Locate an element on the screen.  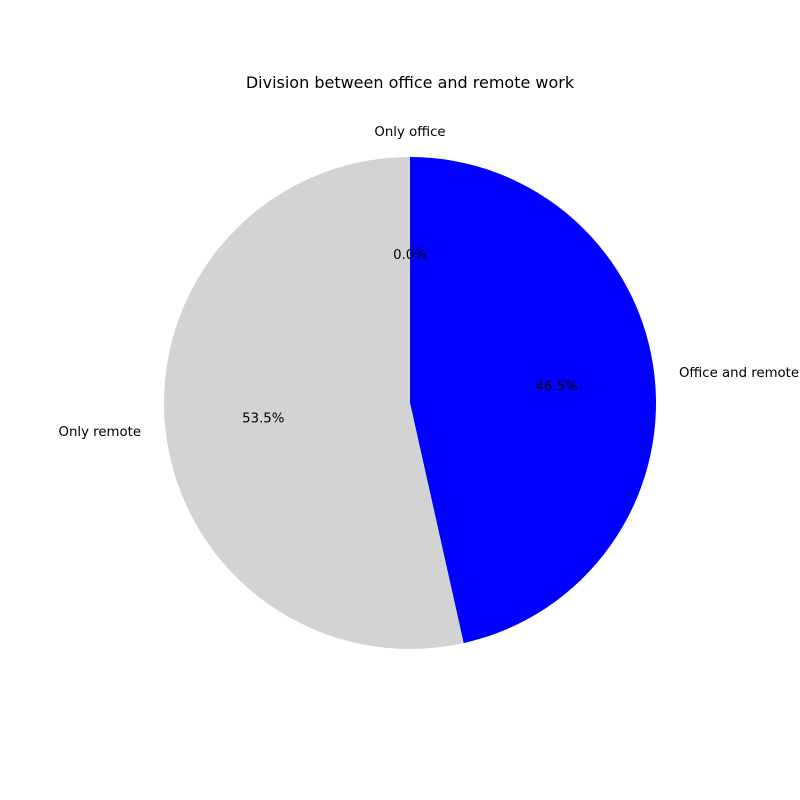
slice-label-office-and-remote: Office and remote is located at coordinates (739, 373).